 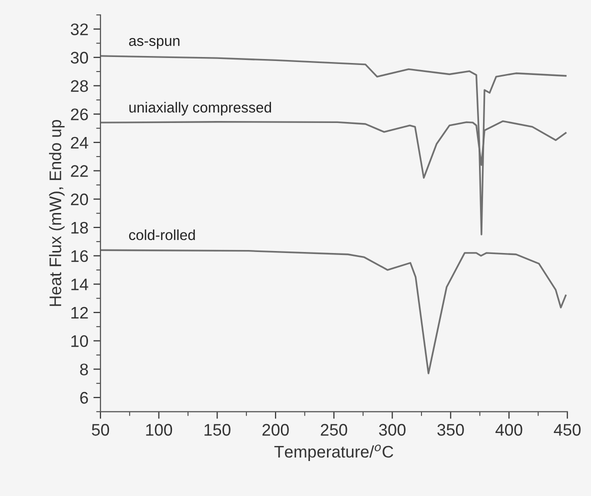 What do you see at coordinates (162, 234) in the screenshot?
I see `series-label: cold-rolled` at bounding box center [162, 234].